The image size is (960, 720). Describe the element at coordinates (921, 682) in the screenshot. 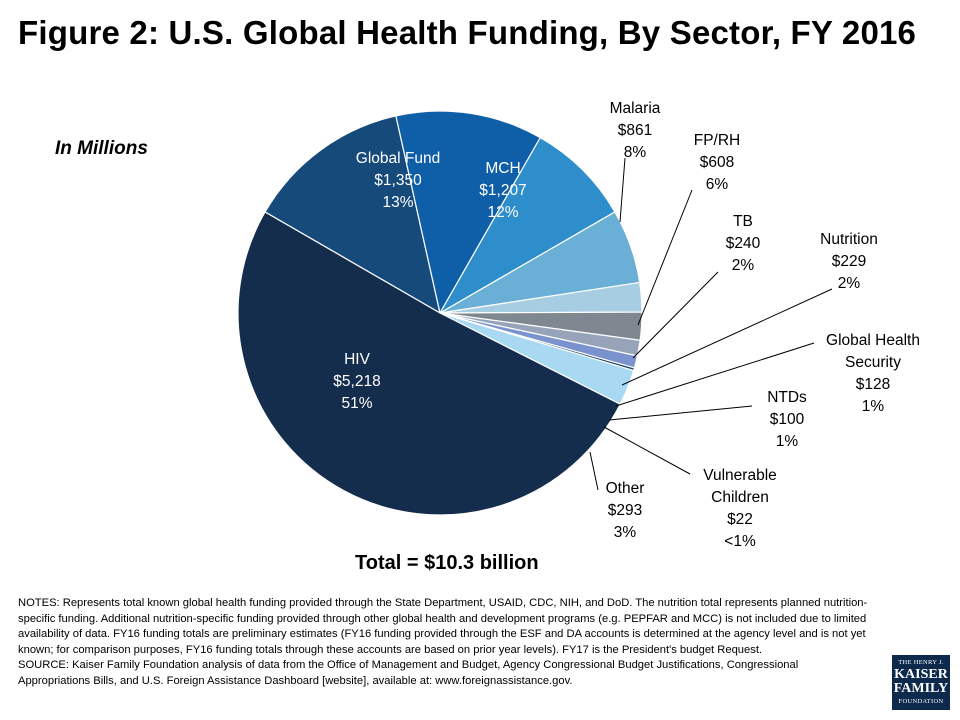

I see `kff-logo: THE HENRY J. KAISER FAMILY FOUNDATION` at that location.